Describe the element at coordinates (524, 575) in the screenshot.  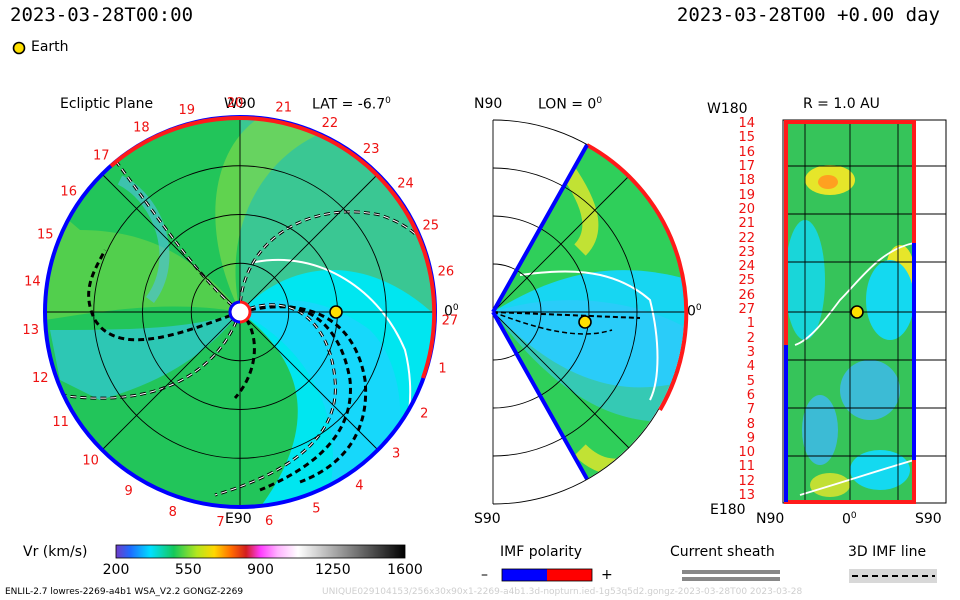
I see `imf-negative-swatch` at that location.